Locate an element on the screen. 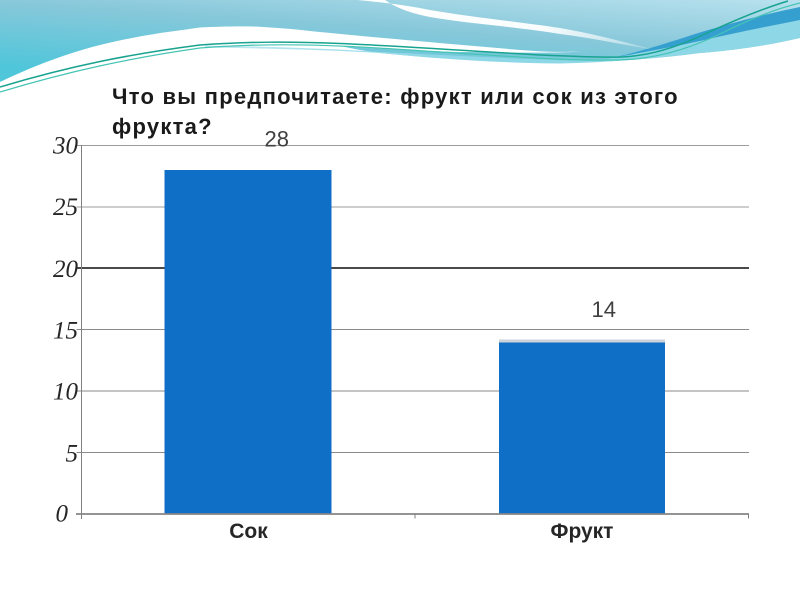 This screenshot has width=800, height=600. svg-text: 10 is located at coordinates (66, 392).